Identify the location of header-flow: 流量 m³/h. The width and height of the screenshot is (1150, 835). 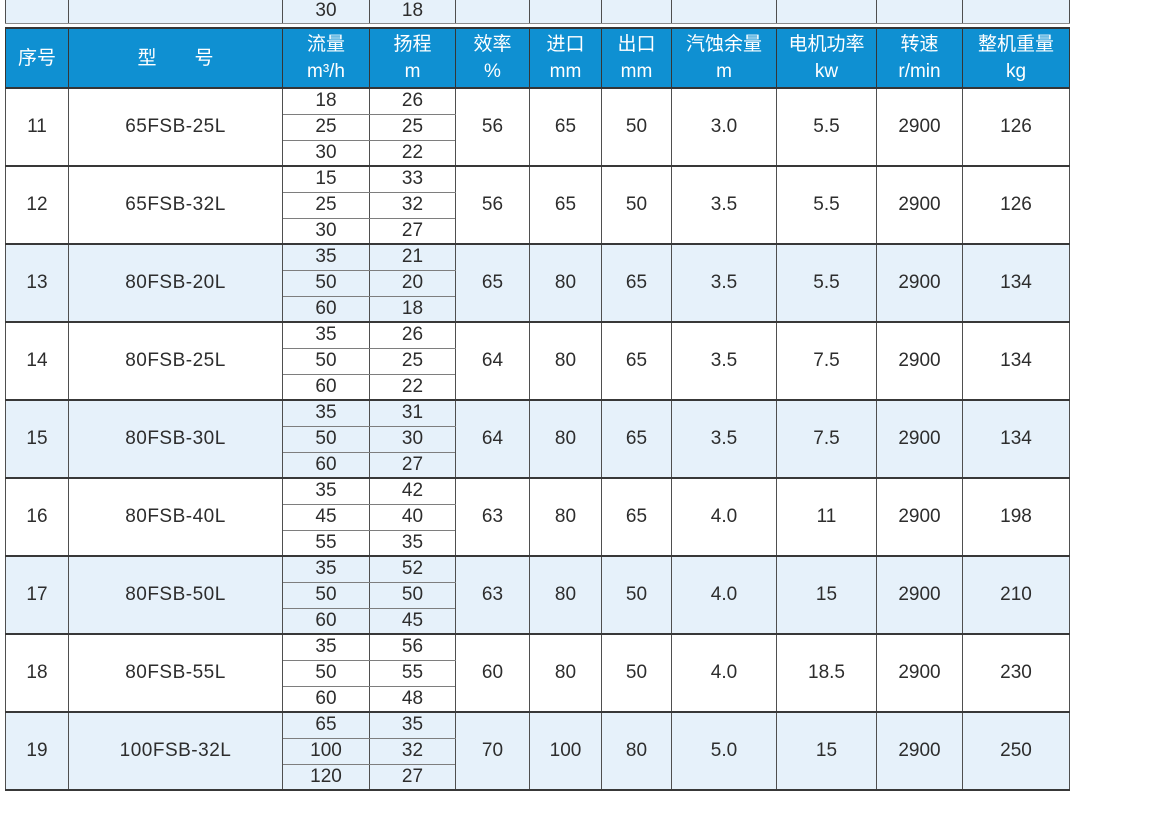
(326, 58).